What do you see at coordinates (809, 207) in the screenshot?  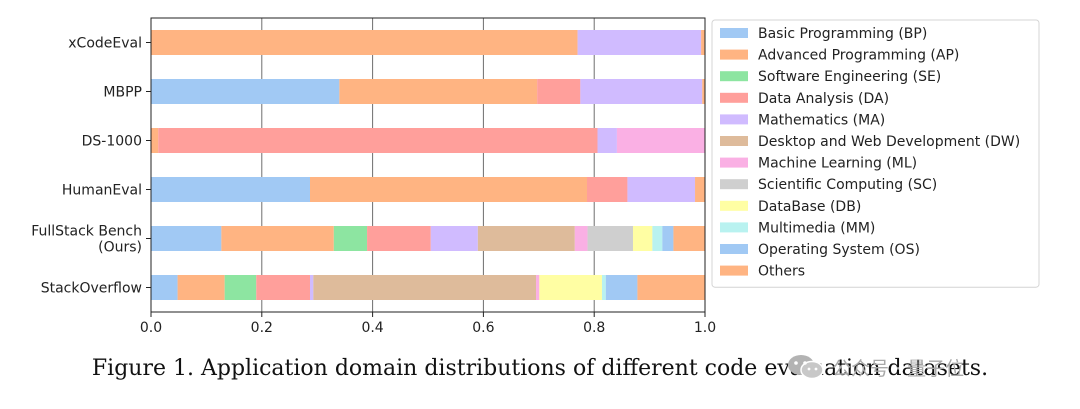 I see `legend-label: DataBase (DB)` at bounding box center [809, 207].